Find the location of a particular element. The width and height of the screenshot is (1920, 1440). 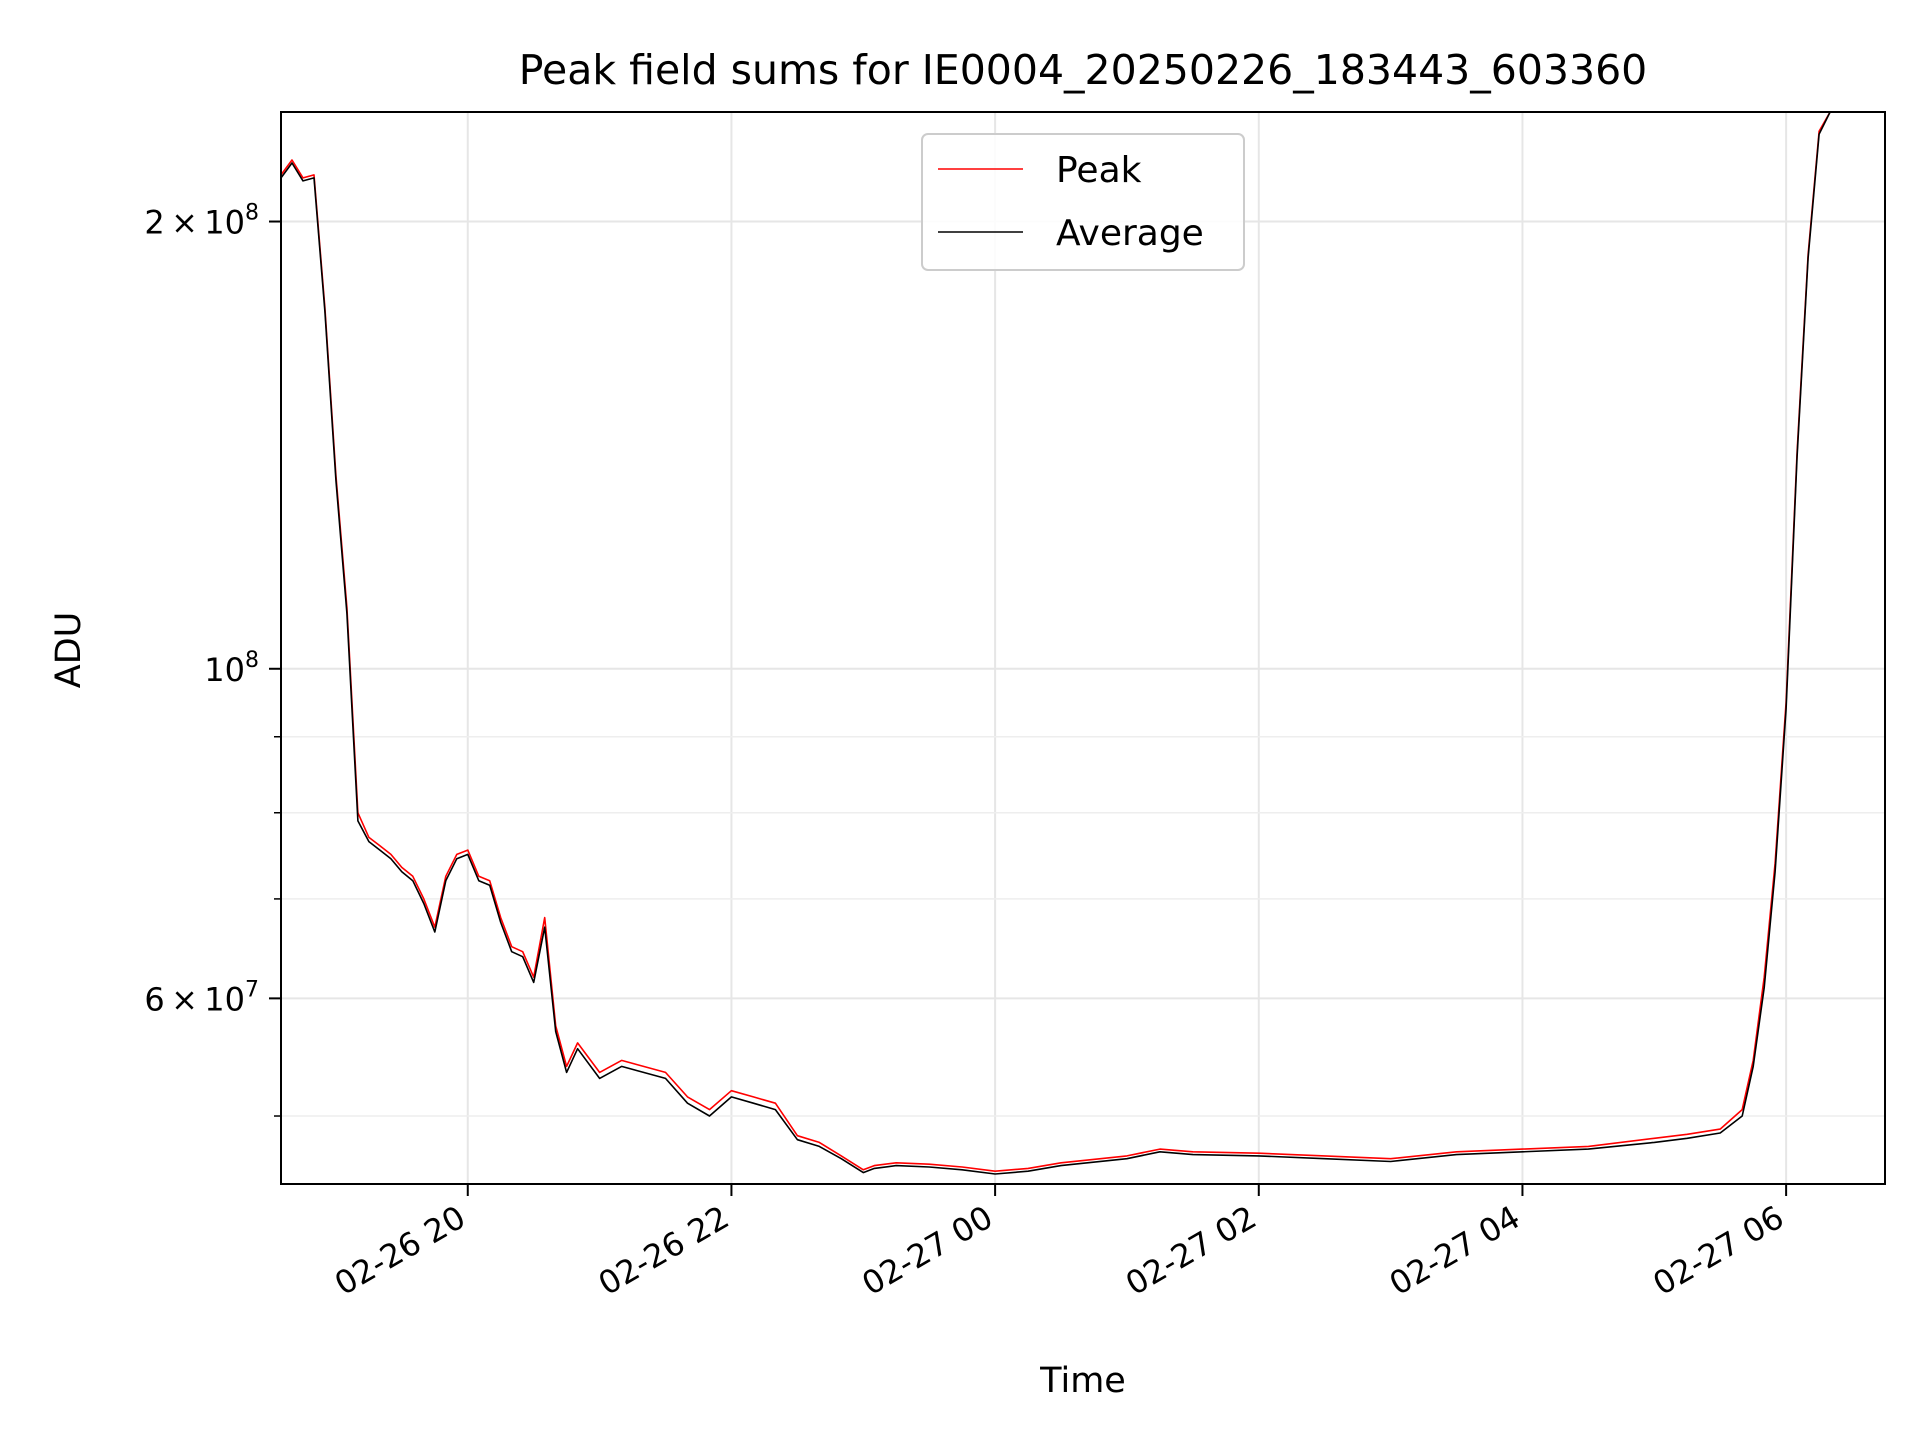

y-tick-label: 6 × 107 is located at coordinates (201, 997).